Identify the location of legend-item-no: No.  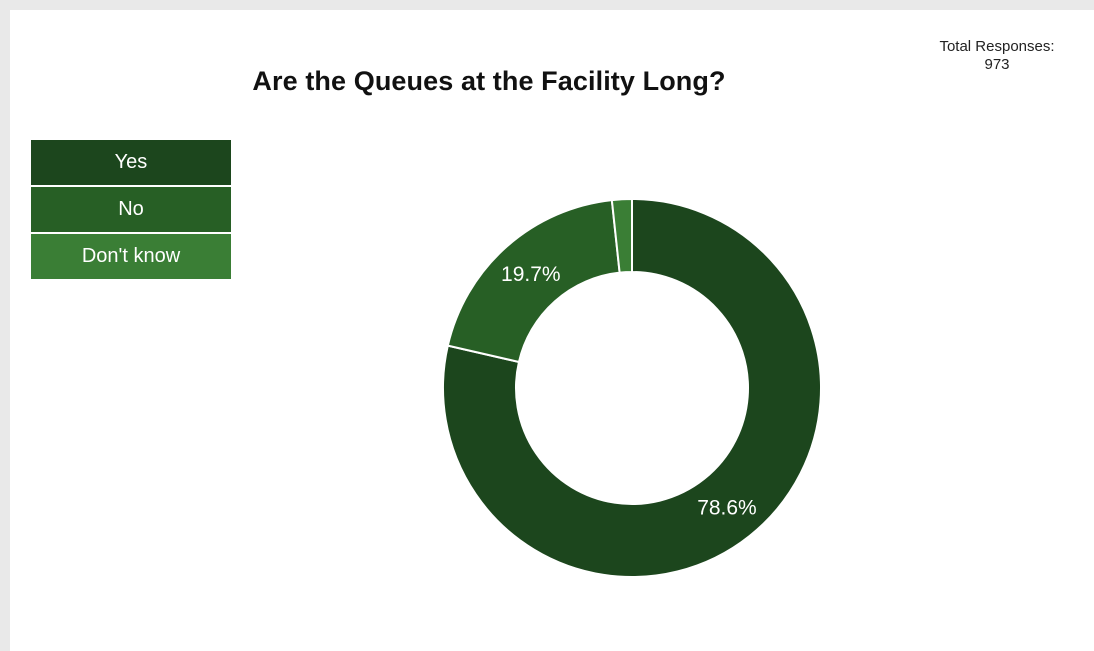
(131, 209).